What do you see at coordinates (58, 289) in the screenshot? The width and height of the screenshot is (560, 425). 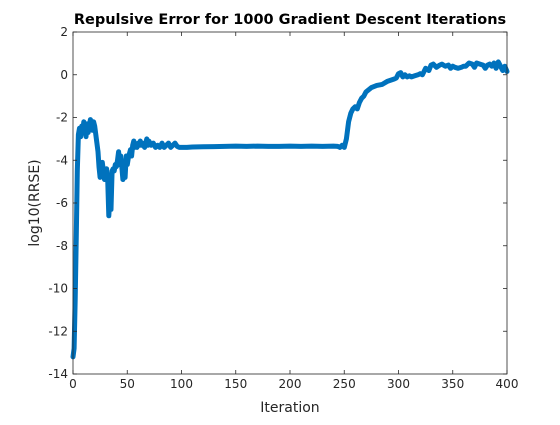 I see `y-tick-label: -10` at bounding box center [58, 289].